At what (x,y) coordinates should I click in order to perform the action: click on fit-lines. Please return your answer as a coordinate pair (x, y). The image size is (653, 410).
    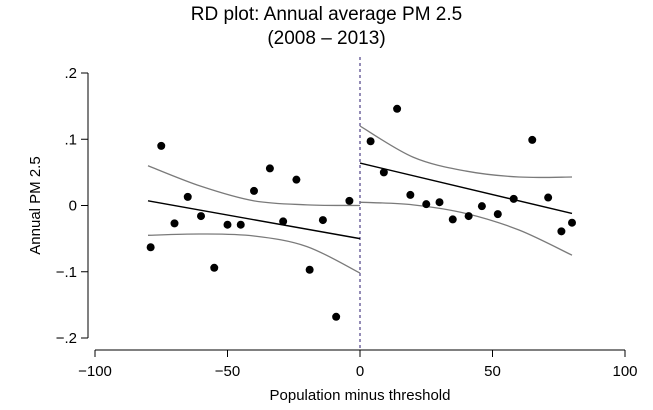
    Looking at the image, I should click on (360, 201).